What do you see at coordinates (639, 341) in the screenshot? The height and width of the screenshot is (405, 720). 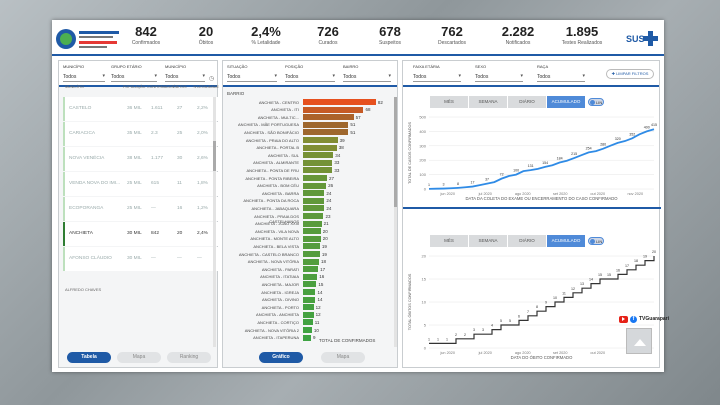 I see `scroll-up-button` at bounding box center [639, 341].